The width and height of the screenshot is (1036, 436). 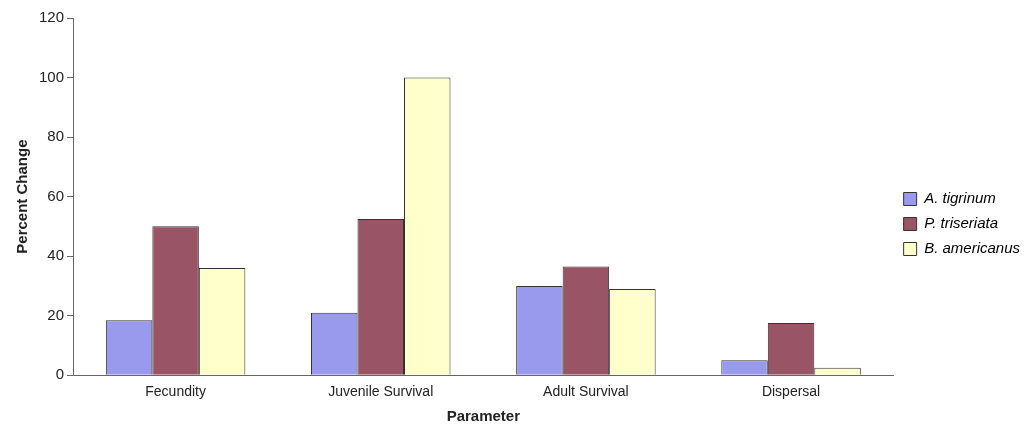 I want to click on legend-label: B. americanus, so click(x=972, y=248).